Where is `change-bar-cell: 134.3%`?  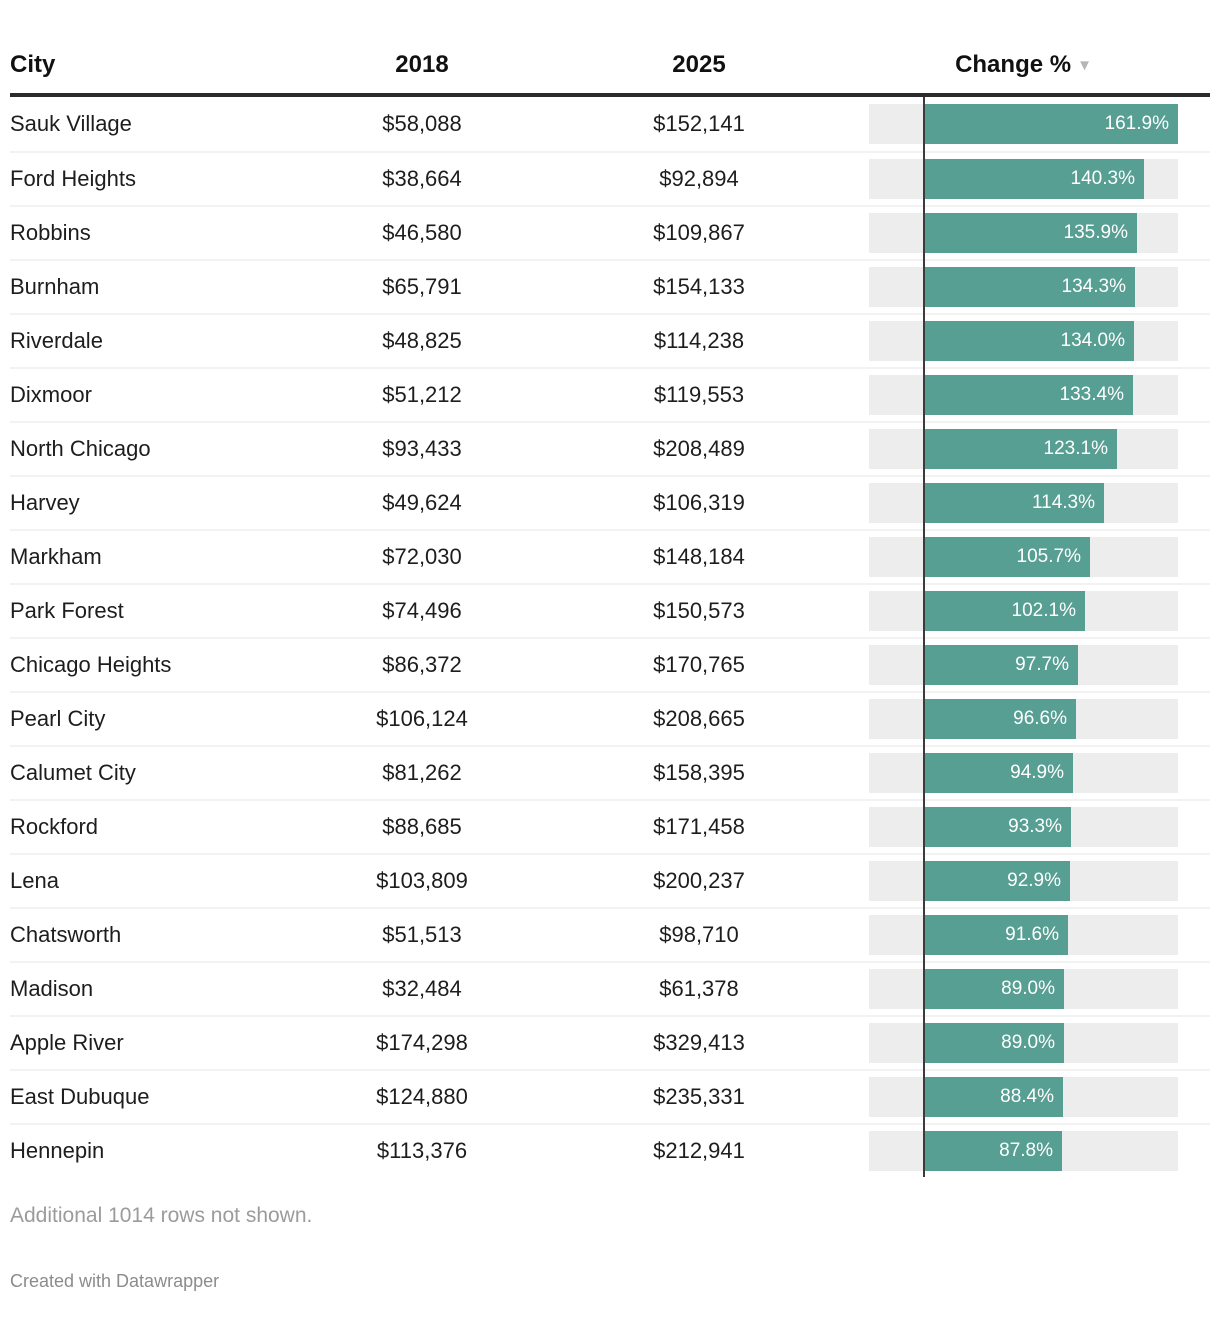 change-bar-cell: 134.3% is located at coordinates (1021, 287).